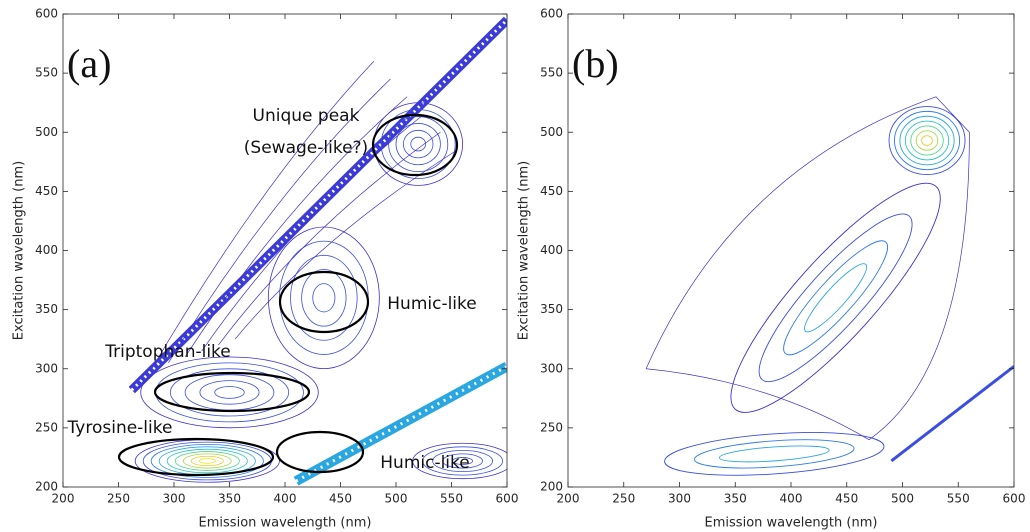  What do you see at coordinates (306, 148) in the screenshot?
I see `annotation: (Sewage-like?)` at bounding box center [306, 148].